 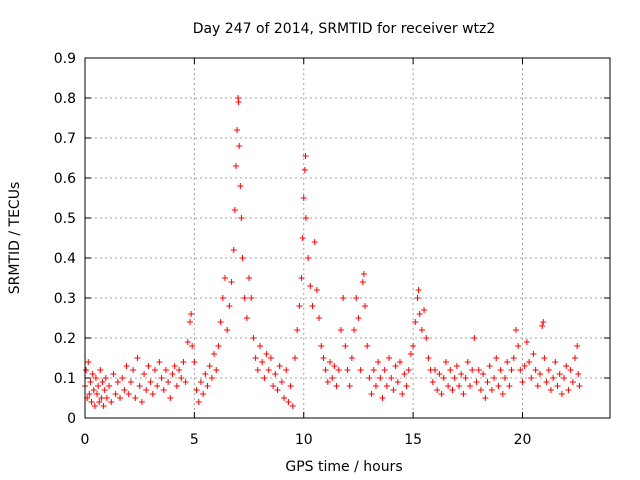 What do you see at coordinates (65, 99) in the screenshot?
I see `y-tick-label: 0.8` at bounding box center [65, 99].